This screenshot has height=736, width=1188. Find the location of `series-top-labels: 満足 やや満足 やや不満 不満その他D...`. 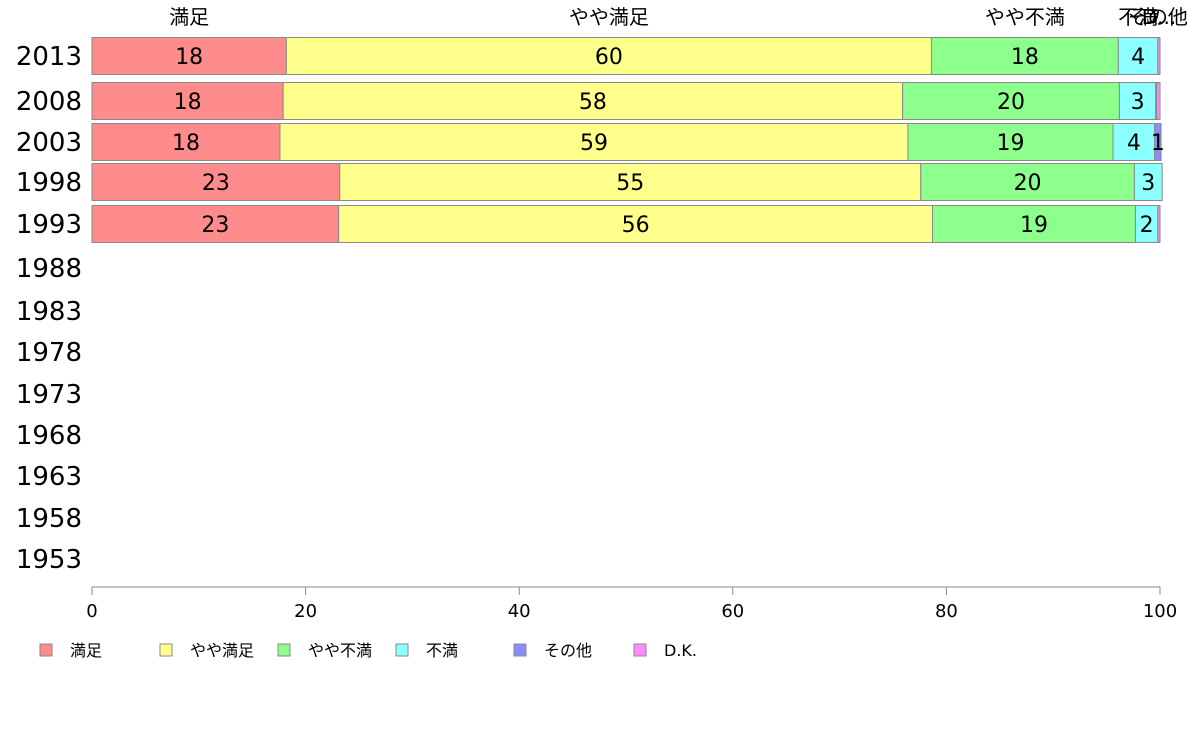

series-top-labels: 満足 やや満足 やや不満 不満その他D... is located at coordinates (678, 17).